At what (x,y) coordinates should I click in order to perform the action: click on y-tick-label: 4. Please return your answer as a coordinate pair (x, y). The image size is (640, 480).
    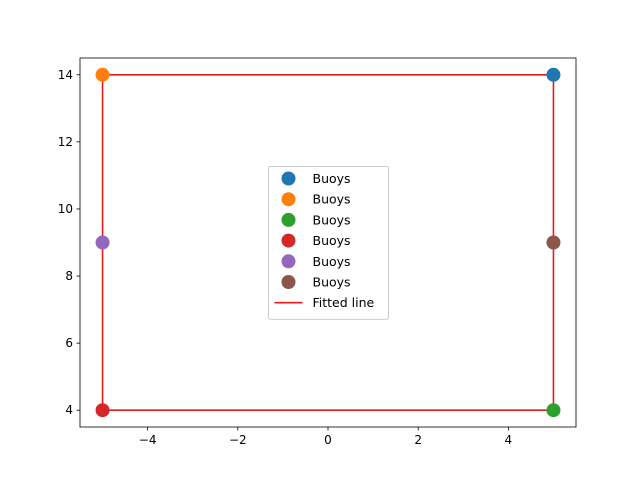
    Looking at the image, I should click on (69, 410).